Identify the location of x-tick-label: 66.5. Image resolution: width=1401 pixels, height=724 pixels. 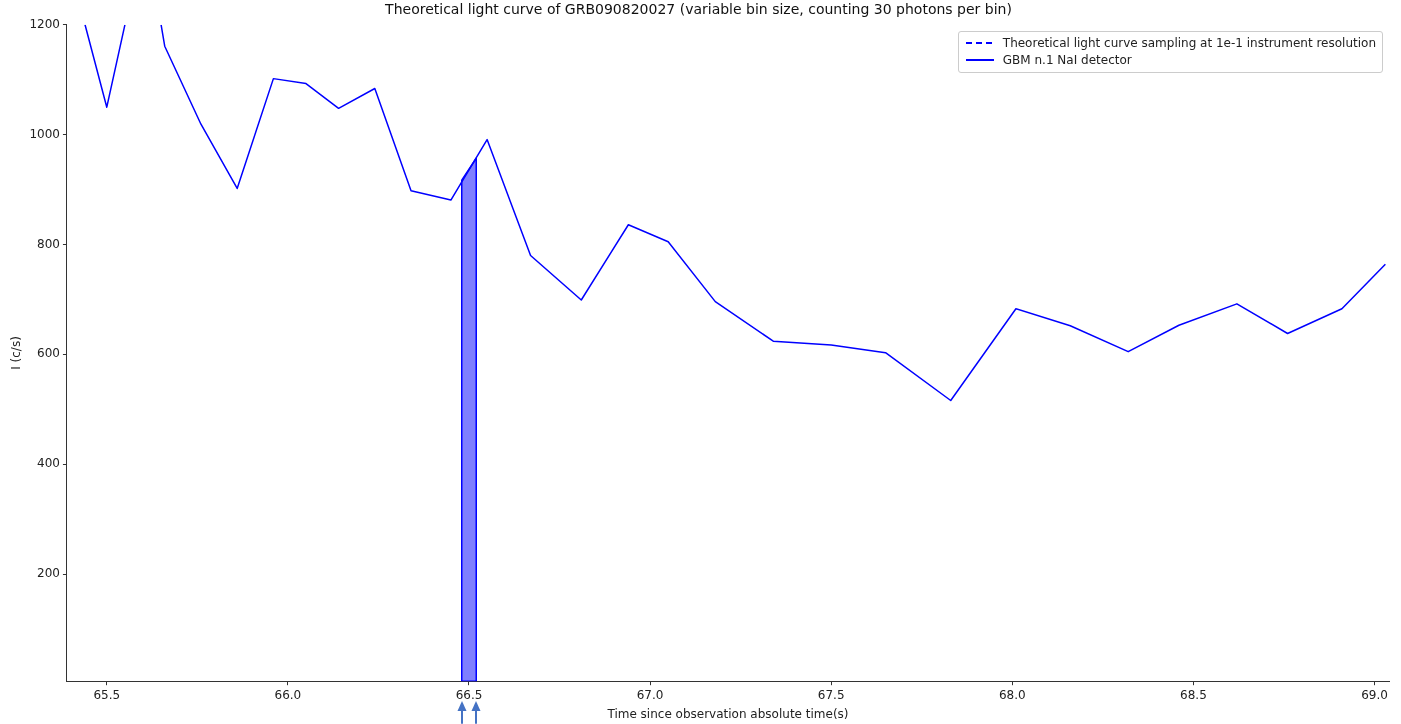
(469, 694).